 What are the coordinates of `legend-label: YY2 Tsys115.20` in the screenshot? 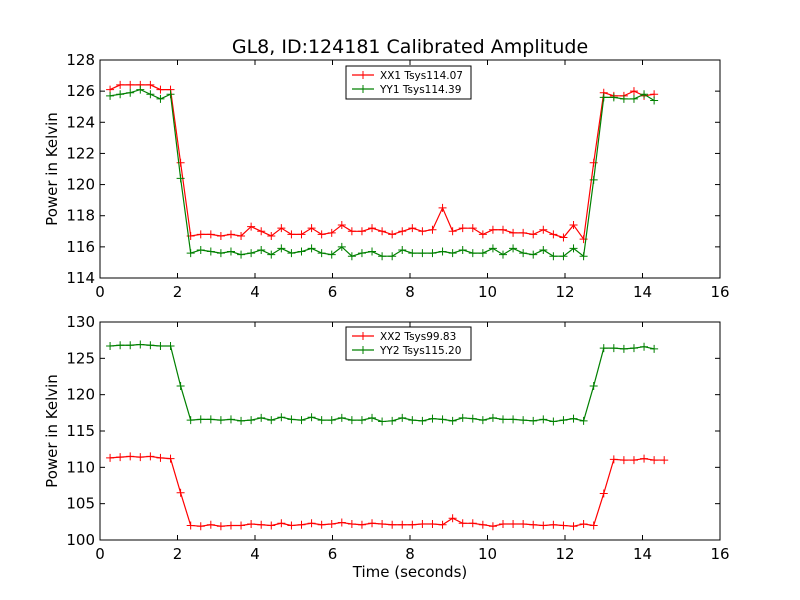 It's located at (420, 351).